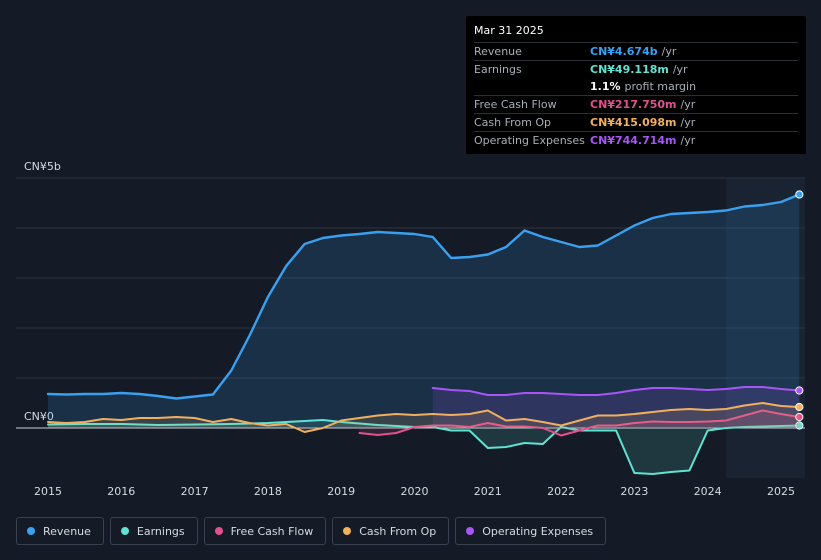  What do you see at coordinates (799, 425) in the screenshot?
I see `series-end-marker-earnings` at bounding box center [799, 425].